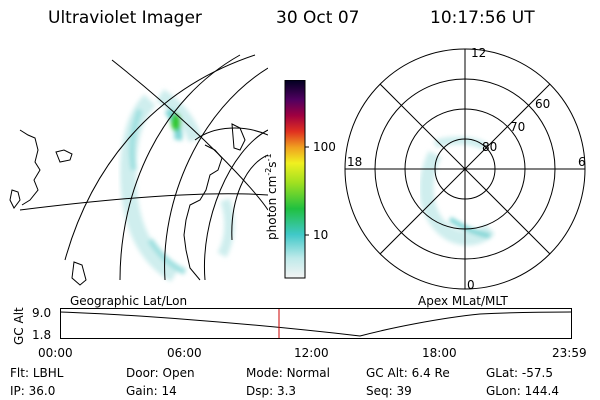 Image resolution: width=600 pixels, height=400 pixels. Describe the element at coordinates (177, 185) in the screenshot. I see `aurora-oval-geographic` at that location.